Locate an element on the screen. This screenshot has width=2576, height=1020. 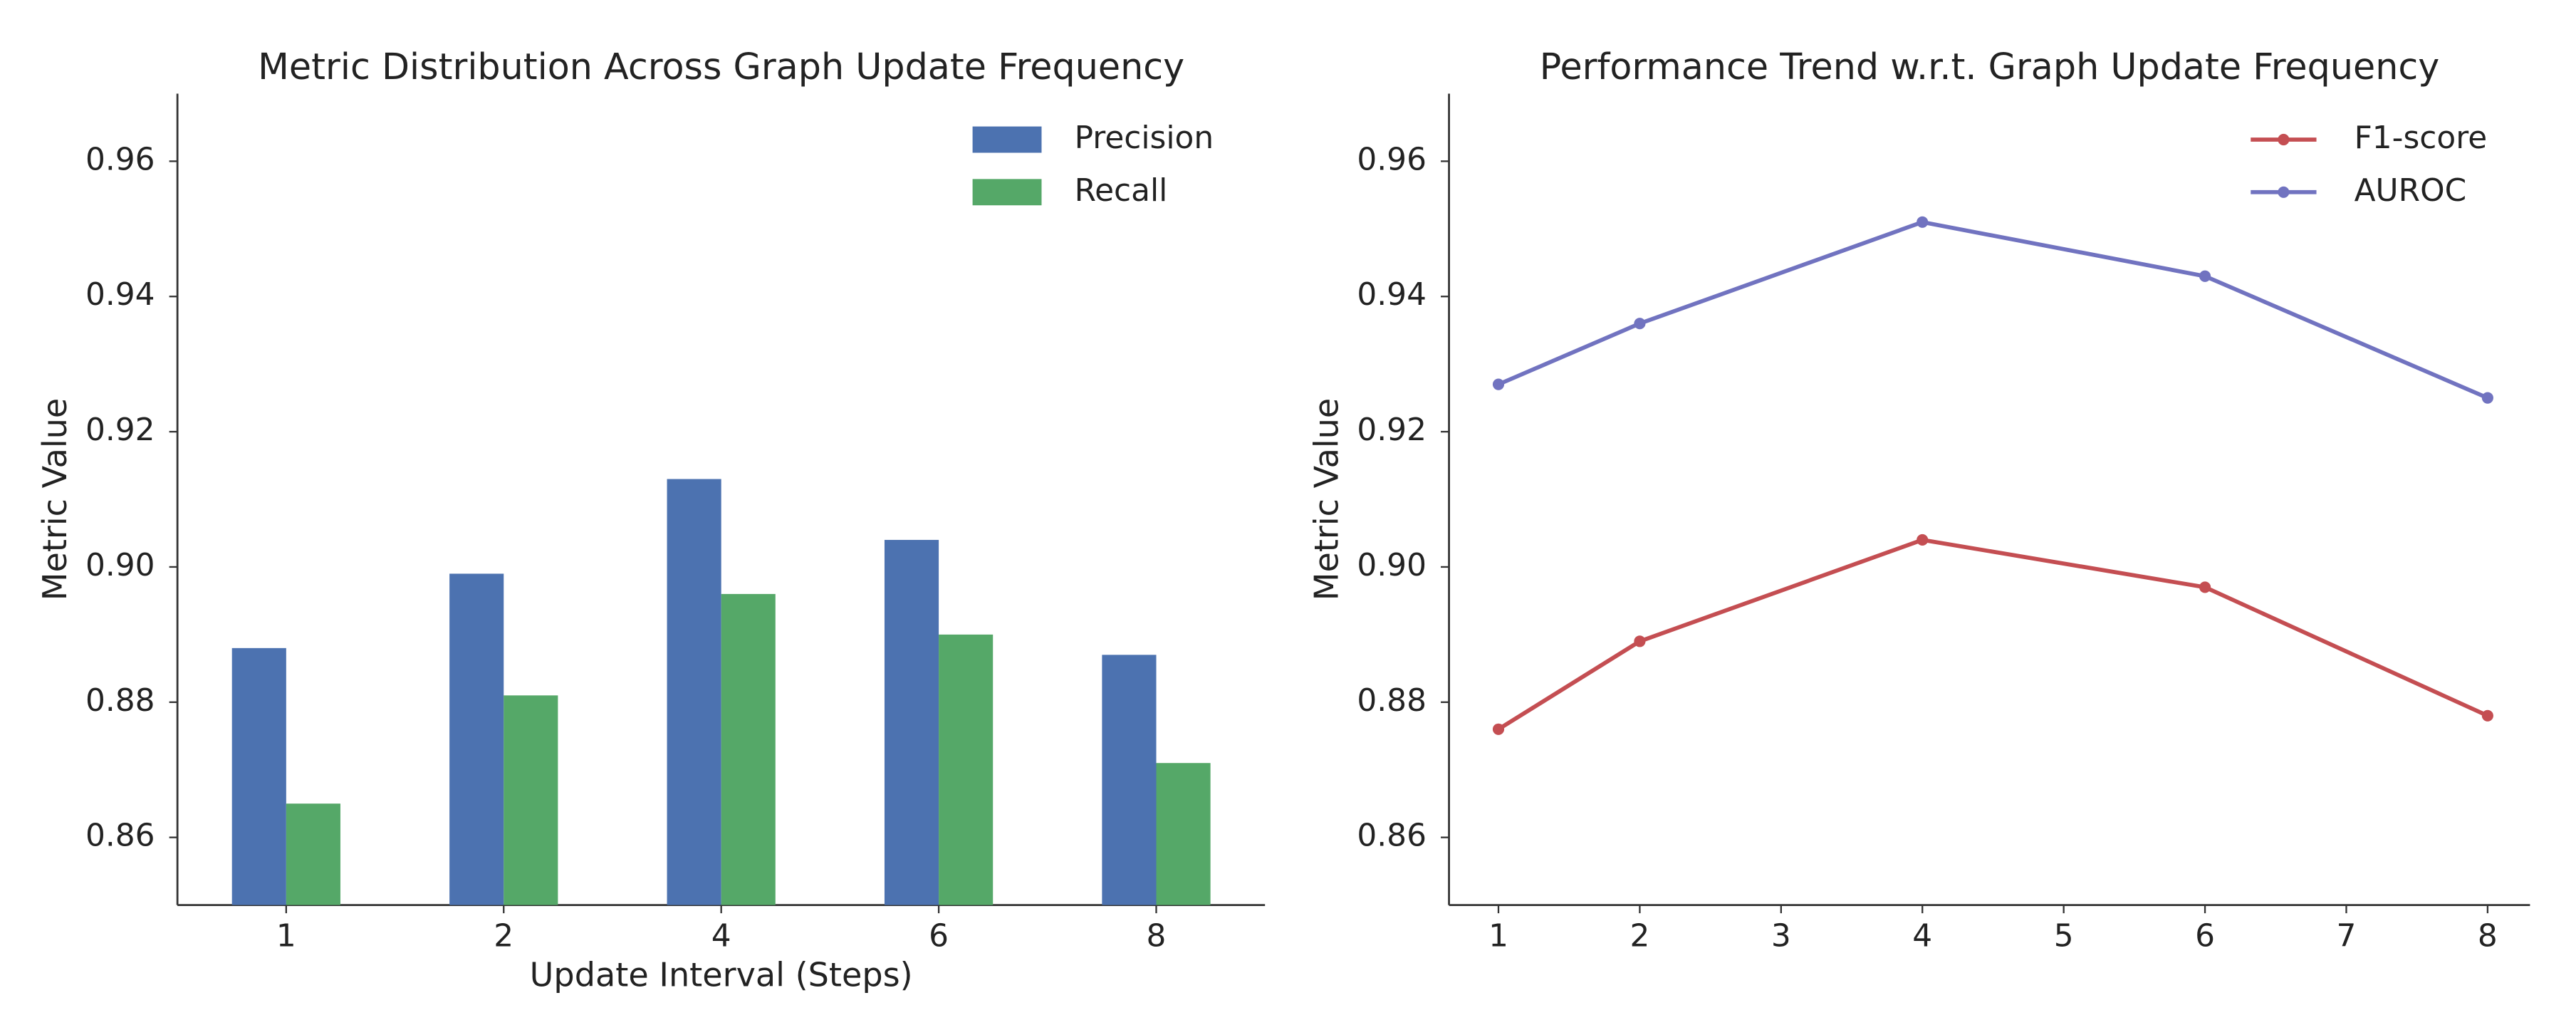
legend-label: AUROC is located at coordinates (2411, 190).